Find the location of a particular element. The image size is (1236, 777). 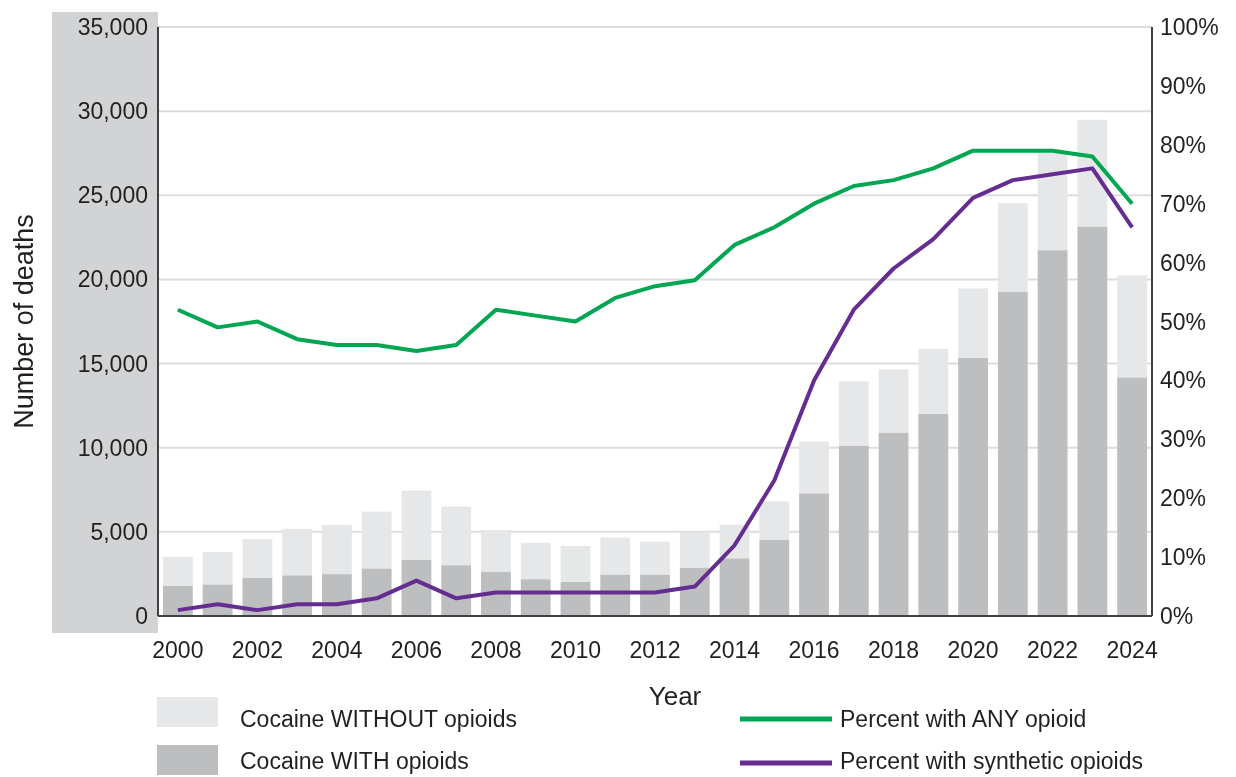

y2-tick-label: 50% is located at coordinates (1183, 321).